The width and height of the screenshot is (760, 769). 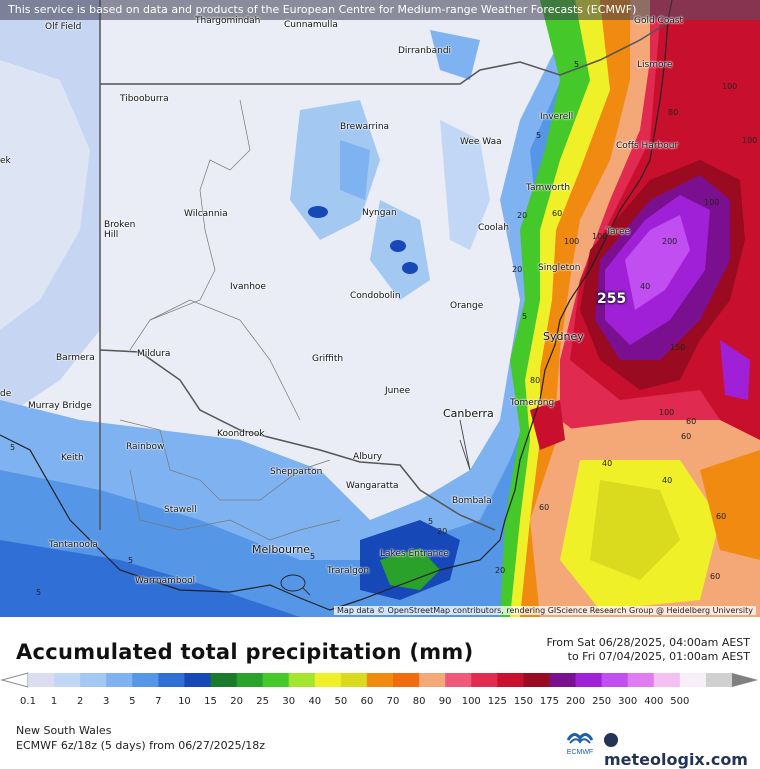 I want to click on city-lakes-entrance: Lakes Entrance, so click(x=414, y=554).